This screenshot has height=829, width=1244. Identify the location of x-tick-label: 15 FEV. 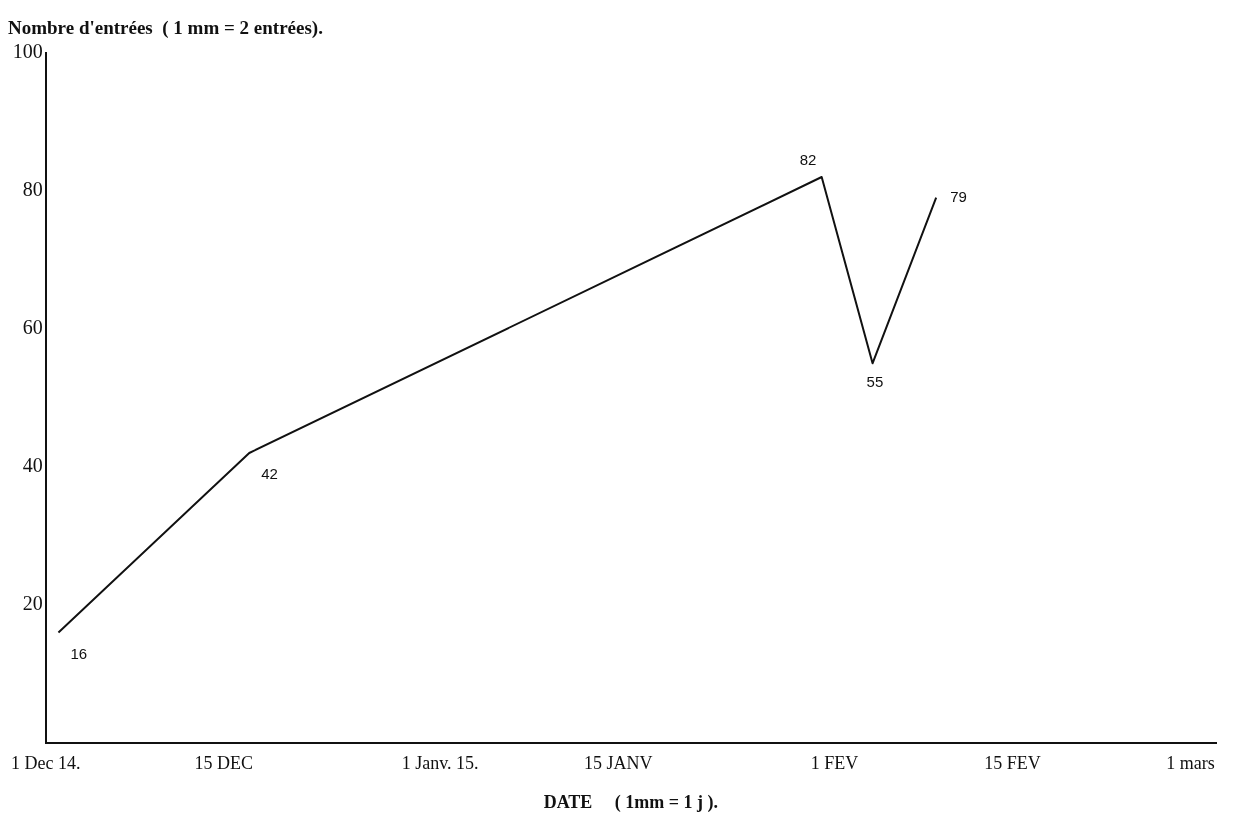
(1012, 763).